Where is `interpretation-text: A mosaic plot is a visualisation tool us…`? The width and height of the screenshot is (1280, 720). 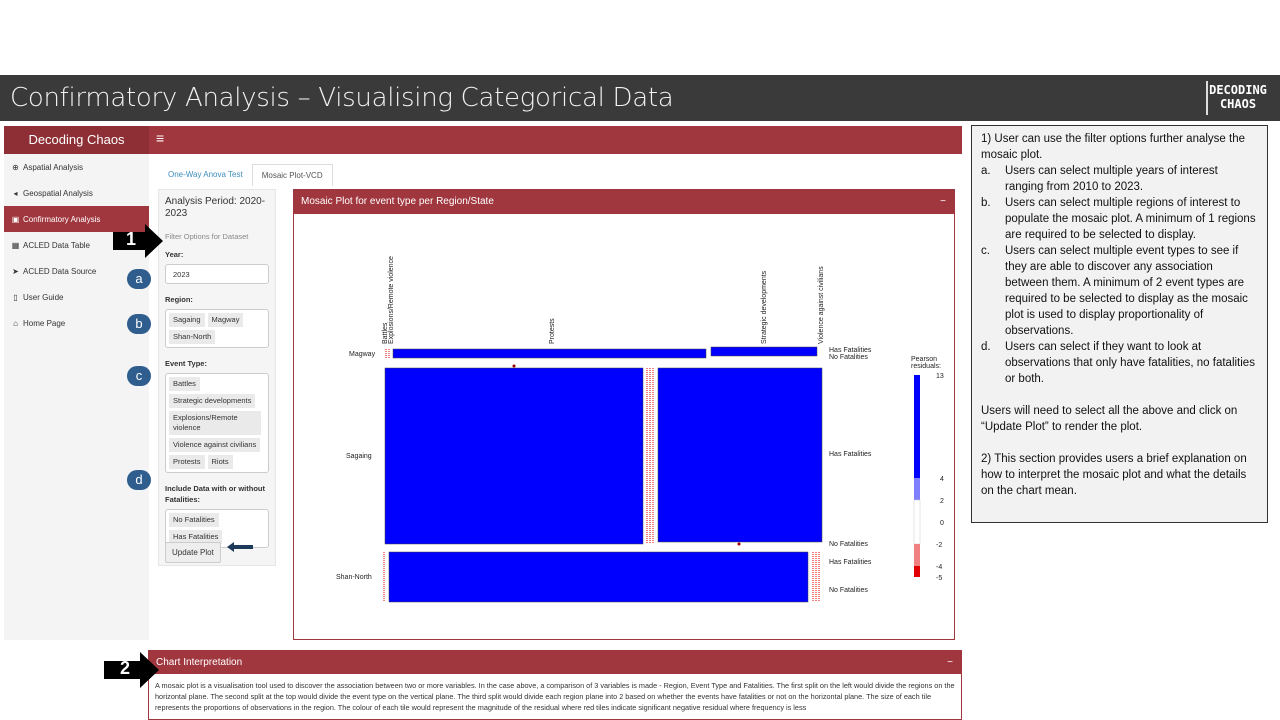 interpretation-text: A mosaic plot is a visualisation tool us… is located at coordinates (555, 696).